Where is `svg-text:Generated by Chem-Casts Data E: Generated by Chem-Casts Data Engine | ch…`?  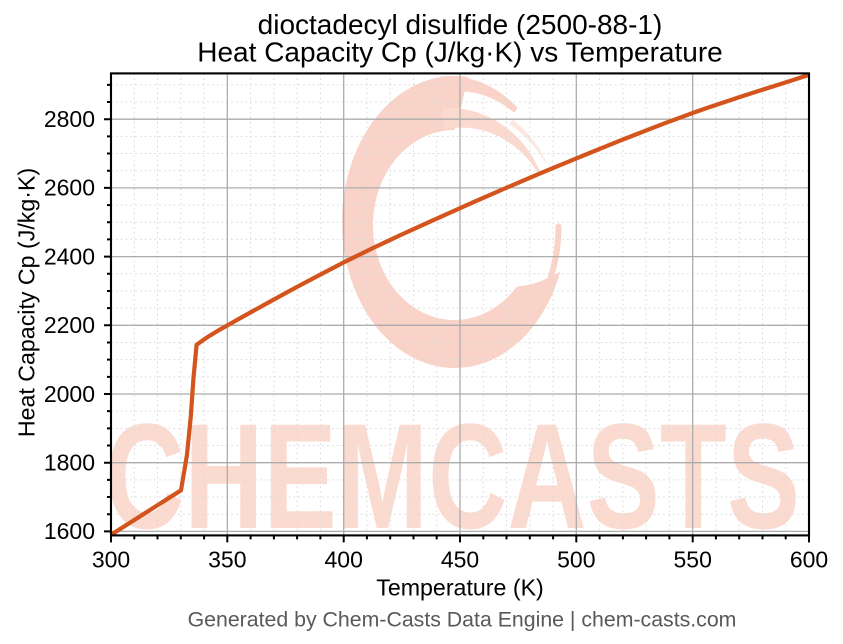 svg-text:Generated by Chem-Casts Data E: Generated by Chem-Casts Data Engine | ch… is located at coordinates (462, 619).